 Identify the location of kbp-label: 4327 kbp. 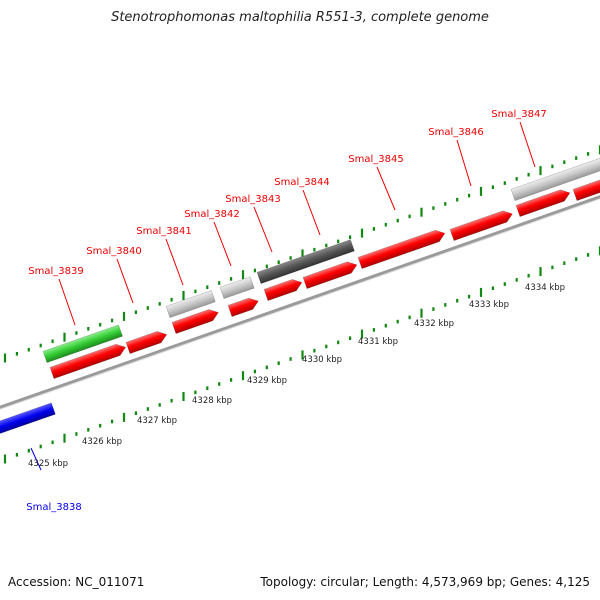
(157, 421).